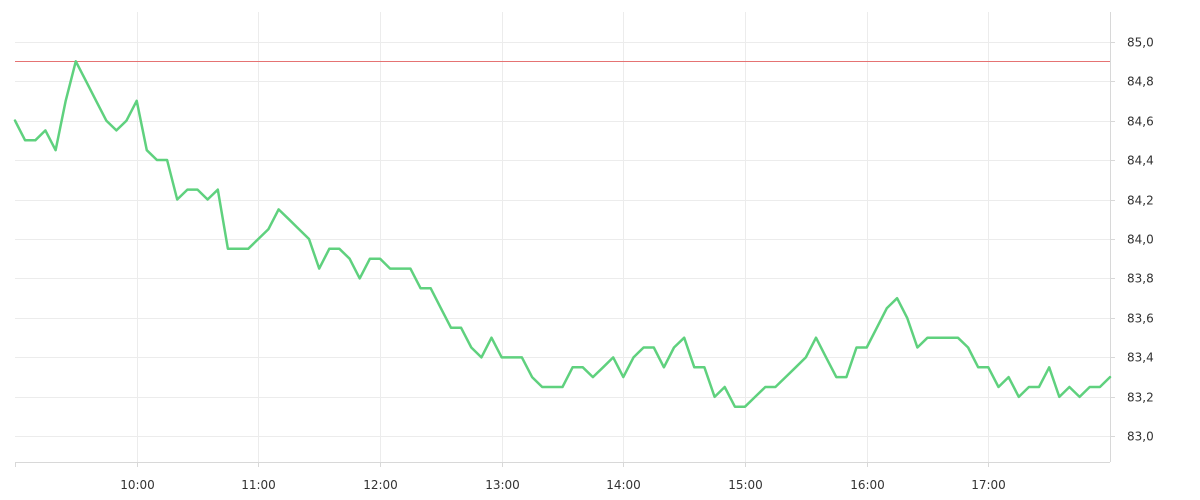  I want to click on x-tick-label: 14:00, so click(623, 485).